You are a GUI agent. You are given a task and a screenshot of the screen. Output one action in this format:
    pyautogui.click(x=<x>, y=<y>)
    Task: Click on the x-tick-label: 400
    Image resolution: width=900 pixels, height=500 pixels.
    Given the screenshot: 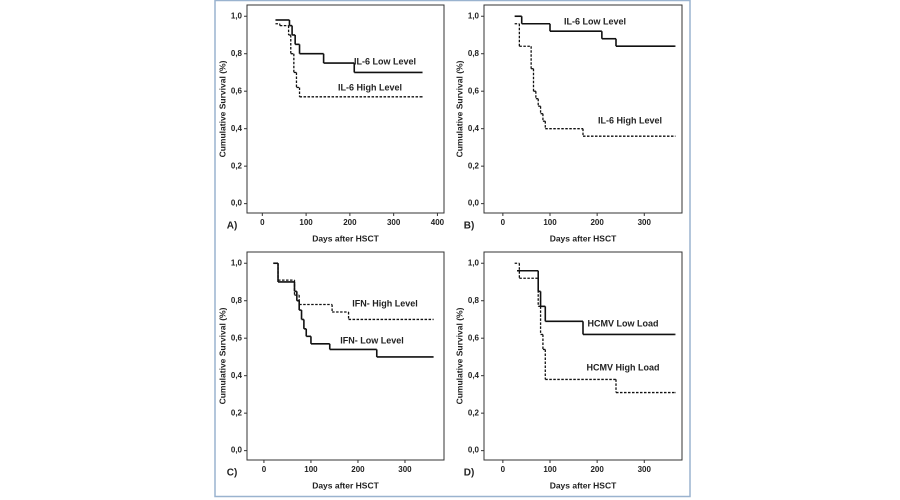 What is the action you would take?
    pyautogui.click(x=438, y=222)
    